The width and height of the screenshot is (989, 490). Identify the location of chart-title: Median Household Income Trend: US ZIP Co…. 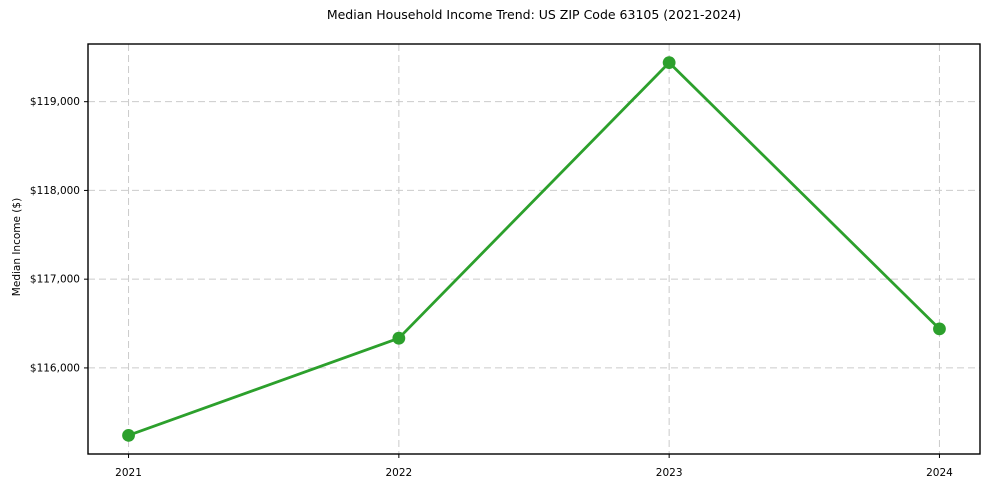
(534, 14).